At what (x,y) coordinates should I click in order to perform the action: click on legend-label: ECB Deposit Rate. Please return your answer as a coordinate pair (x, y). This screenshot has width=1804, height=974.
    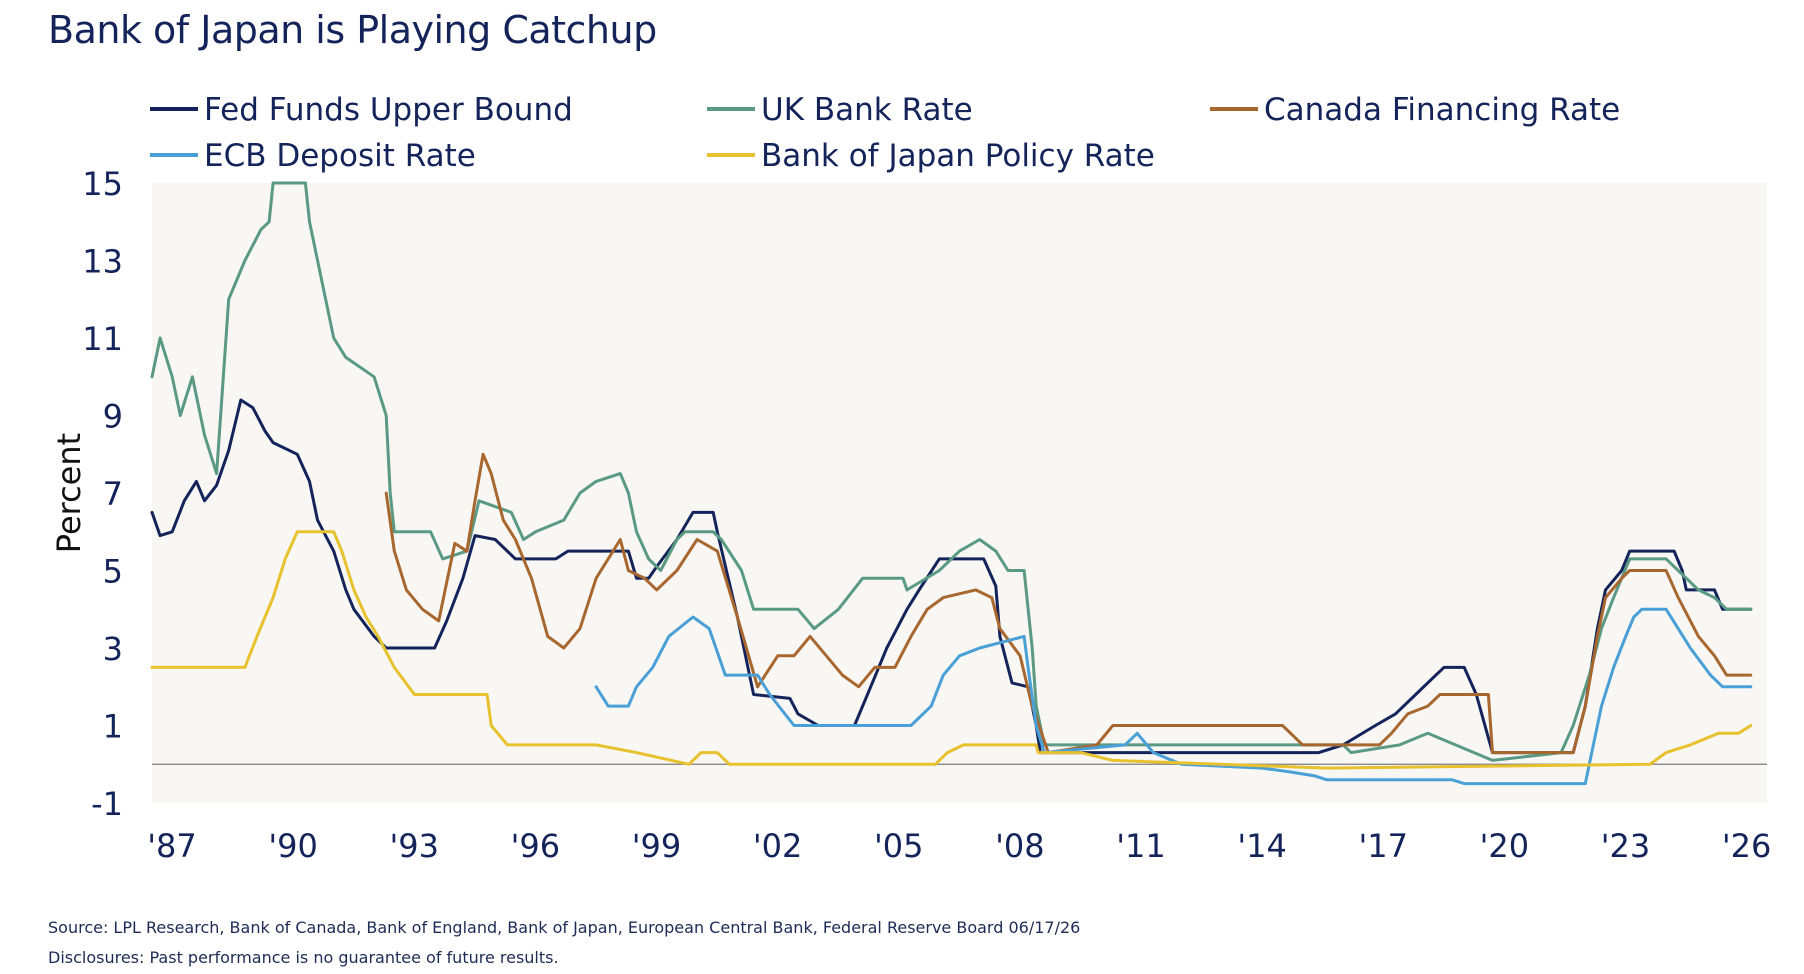
    Looking at the image, I should click on (340, 156).